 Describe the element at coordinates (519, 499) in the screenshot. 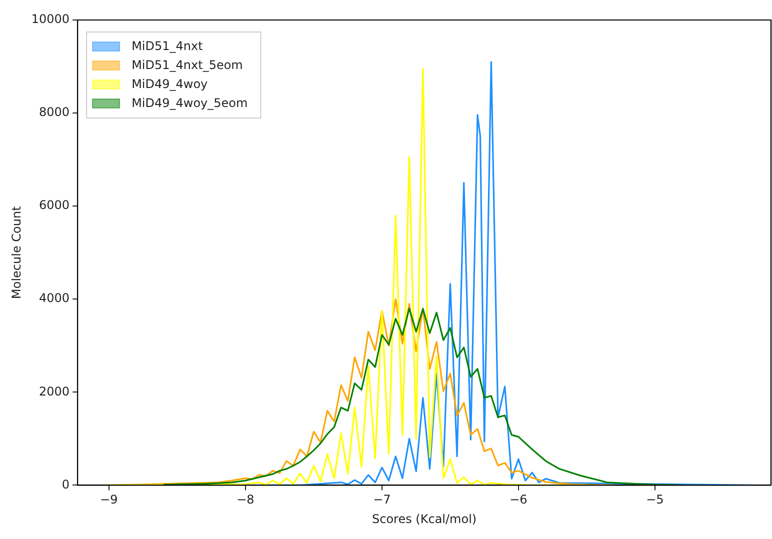

I see `x-tick-label: −6` at that location.